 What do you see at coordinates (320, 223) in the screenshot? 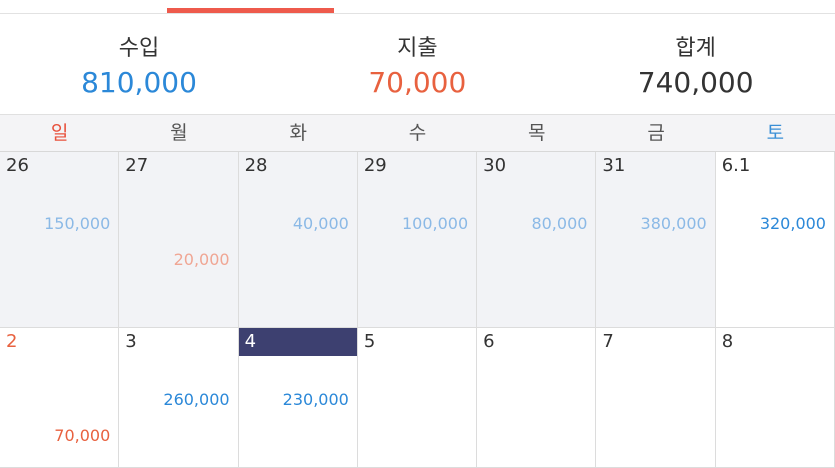
I see `income-amount: 40,000` at bounding box center [320, 223].